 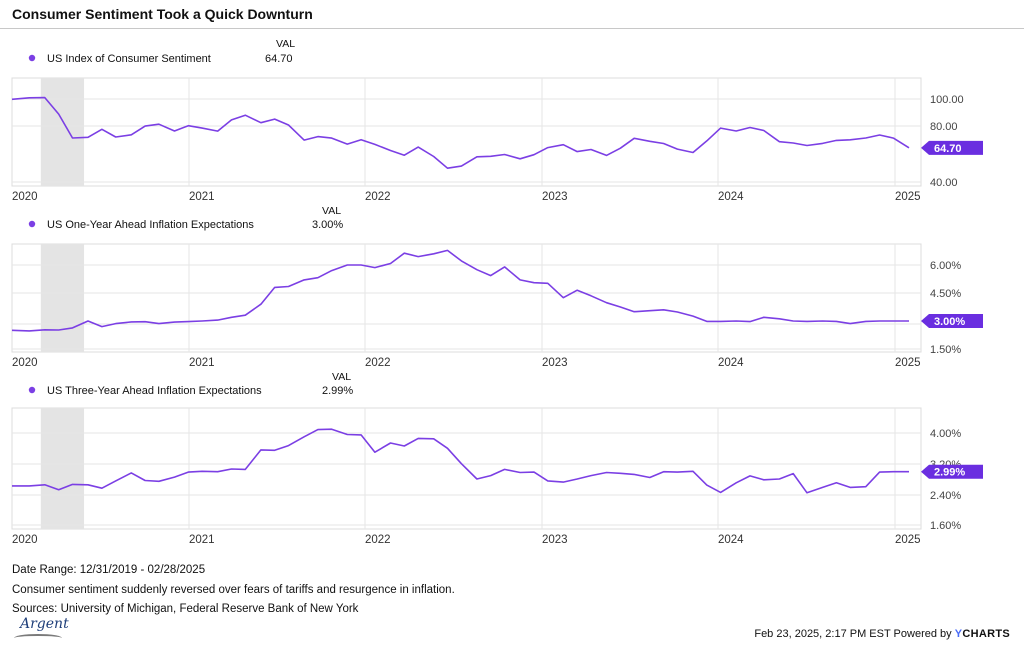 I want to click on legend-series-name: US Index of Consumer Sentiment, so click(x=129, y=59).